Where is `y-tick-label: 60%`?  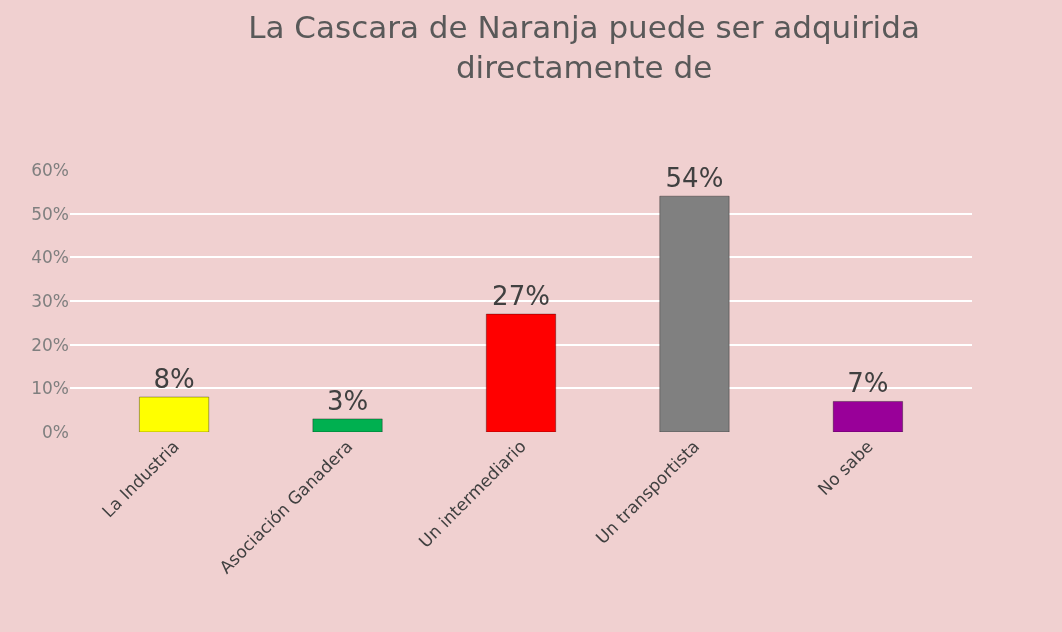 y-tick-label: 60% is located at coordinates (50, 169).